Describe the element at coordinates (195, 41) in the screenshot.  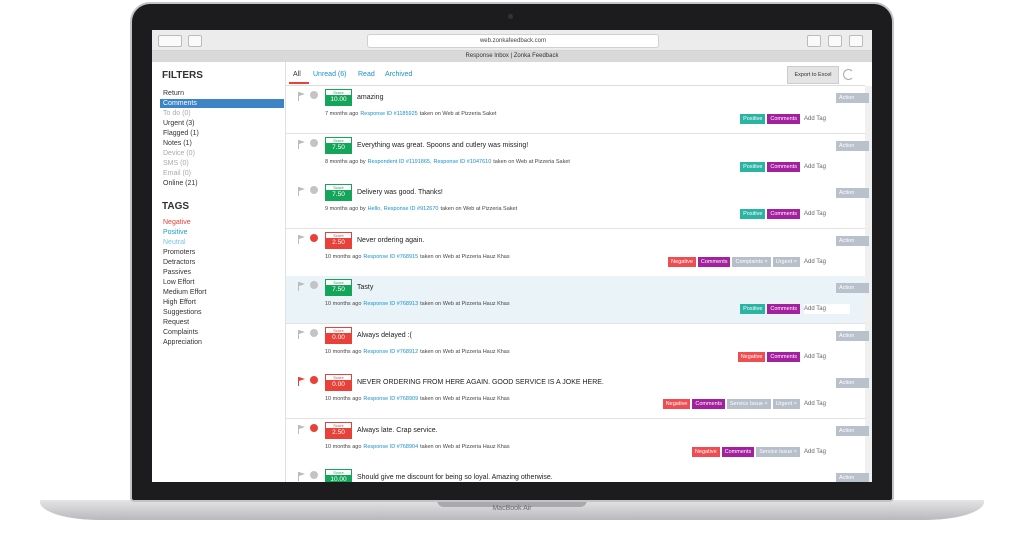
I see `sidebar-button` at that location.